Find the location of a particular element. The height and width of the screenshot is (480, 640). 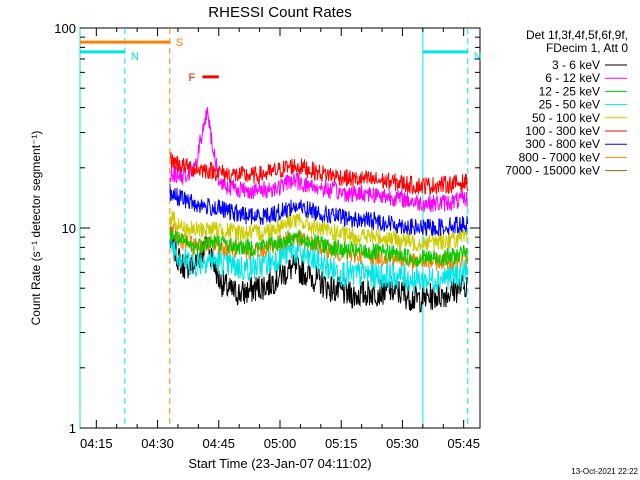

legend-label: 50 - 100 keV is located at coordinates (566, 118).